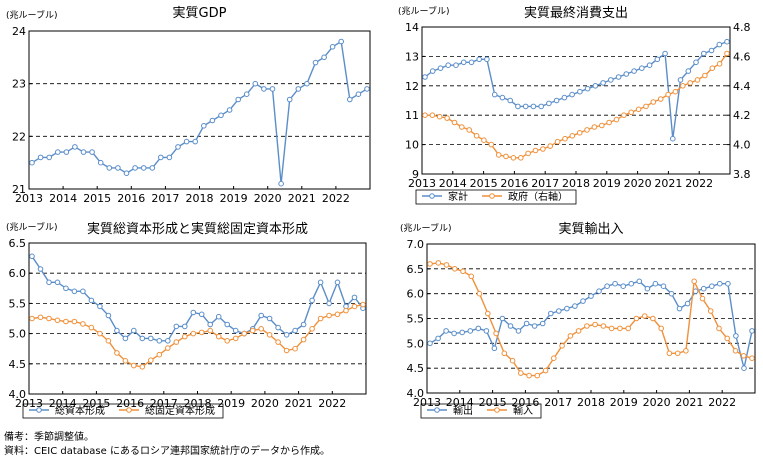  I want to click on y-tick-label: 5.0, so click(18, 334).